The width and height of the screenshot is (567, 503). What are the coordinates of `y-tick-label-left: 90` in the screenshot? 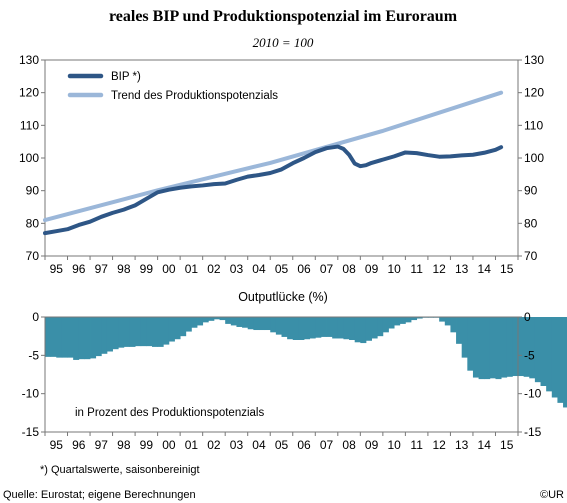 It's located at (33, 191).